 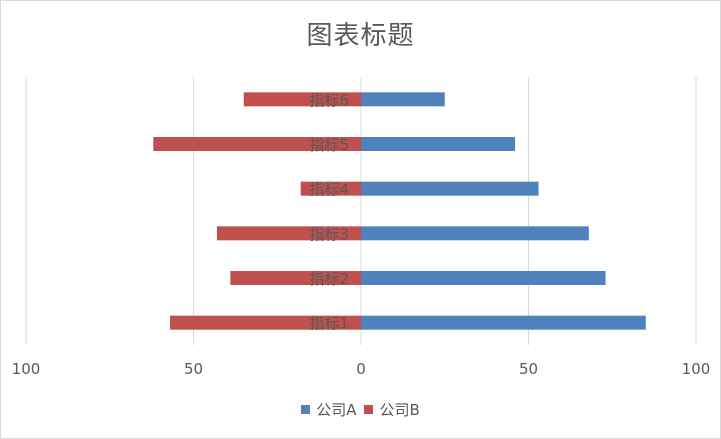 I want to click on x-tick-label-1: 50, so click(x=193, y=369).